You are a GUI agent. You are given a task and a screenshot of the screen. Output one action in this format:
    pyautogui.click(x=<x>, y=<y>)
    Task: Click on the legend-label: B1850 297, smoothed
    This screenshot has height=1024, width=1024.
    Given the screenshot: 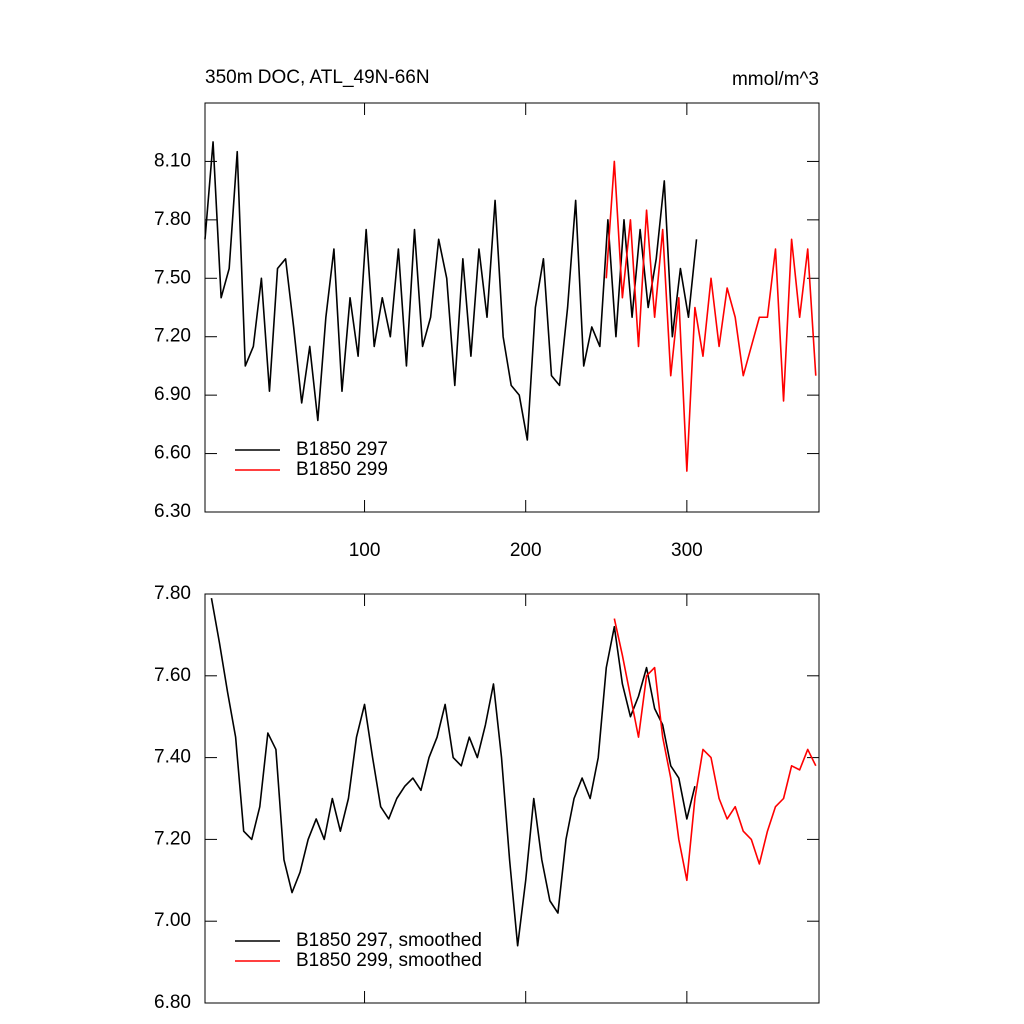 What is the action you would take?
    pyautogui.click(x=389, y=940)
    